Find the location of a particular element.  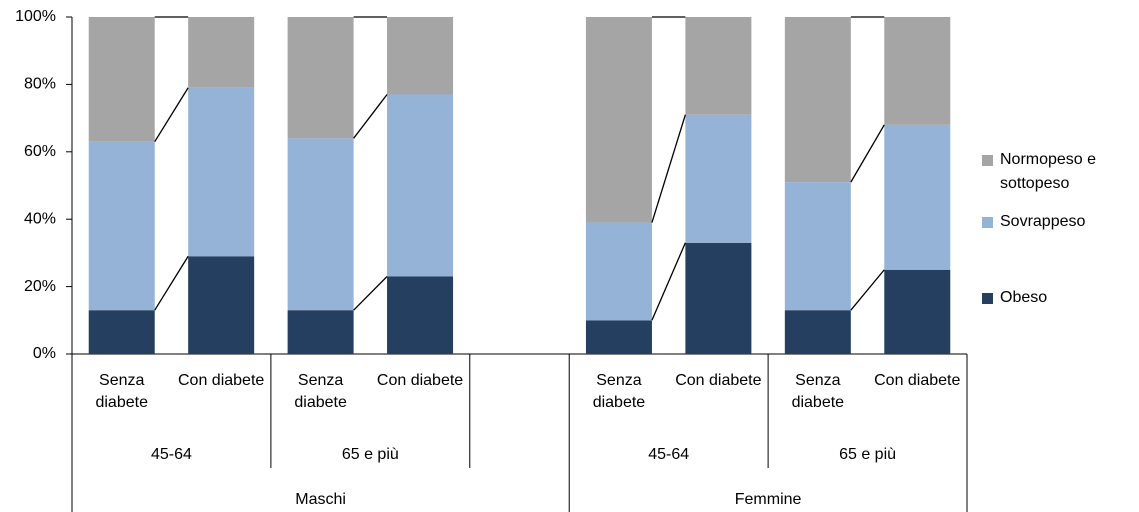

y-tick-label: 80% is located at coordinates (40, 84).